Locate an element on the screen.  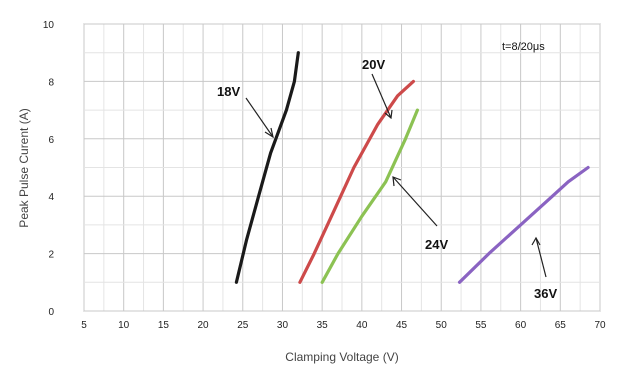
x-tick-label: 45 is located at coordinates (402, 325).